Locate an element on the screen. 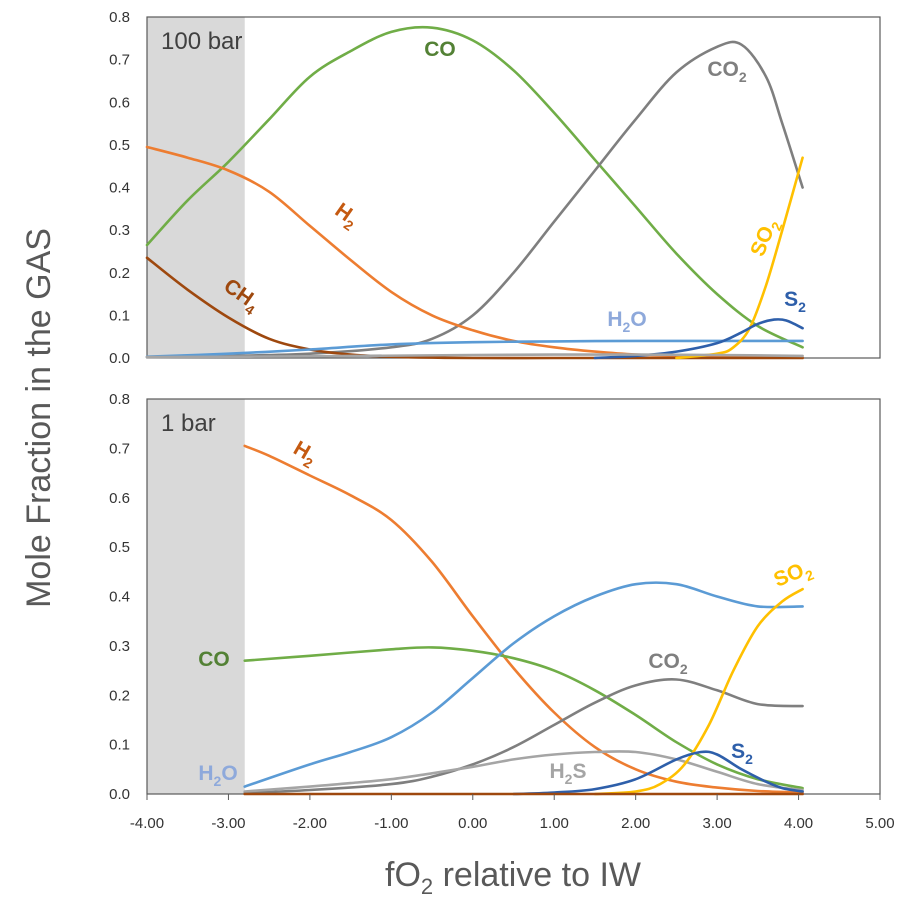 Image resolution: width=905 pixels, height=903 pixels. series-line-co is located at coordinates (523, 718).